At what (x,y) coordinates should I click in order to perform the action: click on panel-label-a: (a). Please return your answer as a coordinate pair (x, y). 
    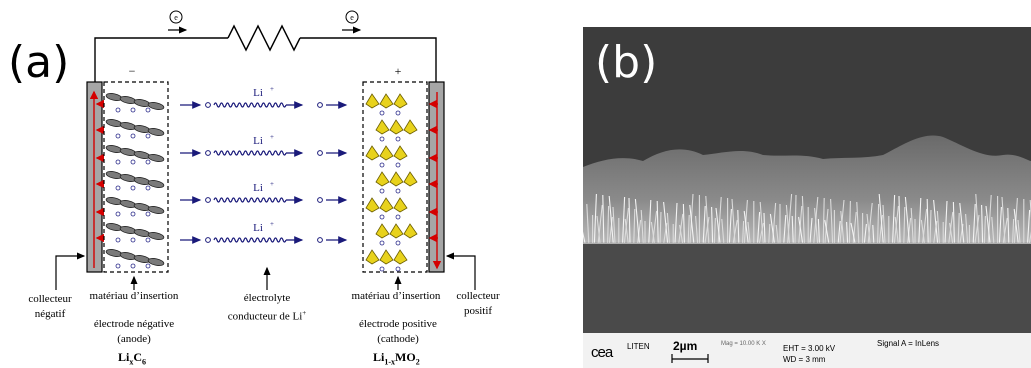
    Looking at the image, I should click on (39, 62).